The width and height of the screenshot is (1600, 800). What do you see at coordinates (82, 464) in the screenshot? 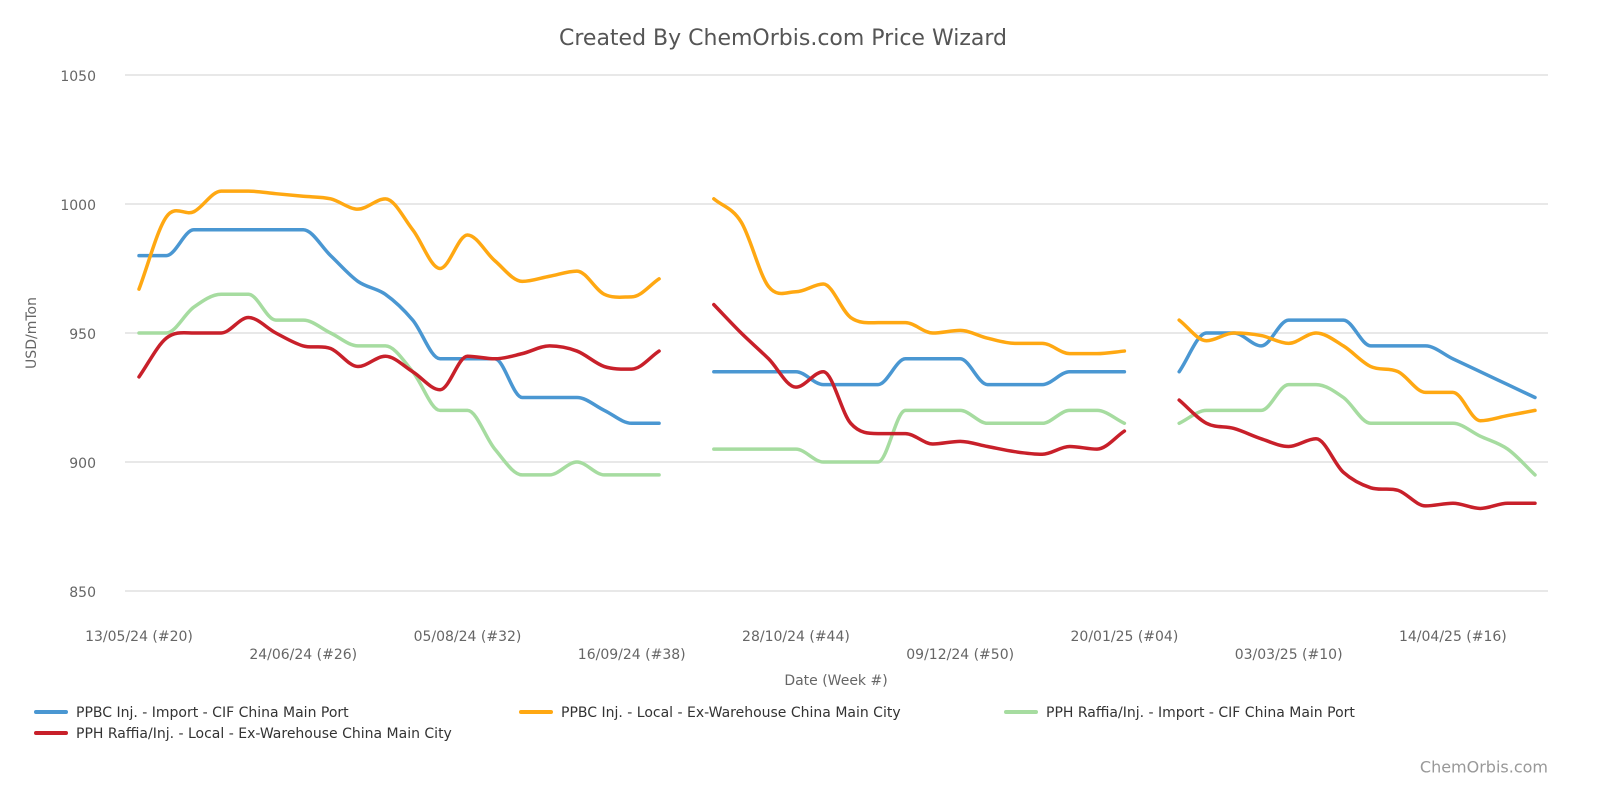
I see `y-tick-label: 900` at bounding box center [82, 464].